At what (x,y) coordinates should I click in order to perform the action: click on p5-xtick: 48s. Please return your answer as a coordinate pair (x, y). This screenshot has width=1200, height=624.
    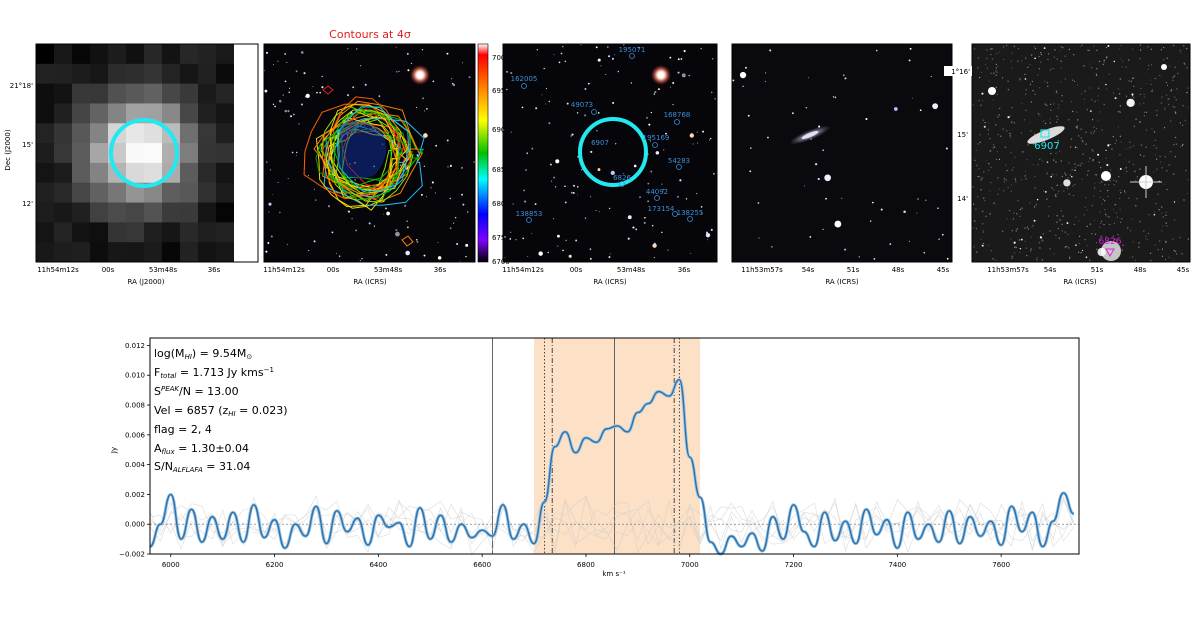
    Looking at the image, I should click on (1140, 270).